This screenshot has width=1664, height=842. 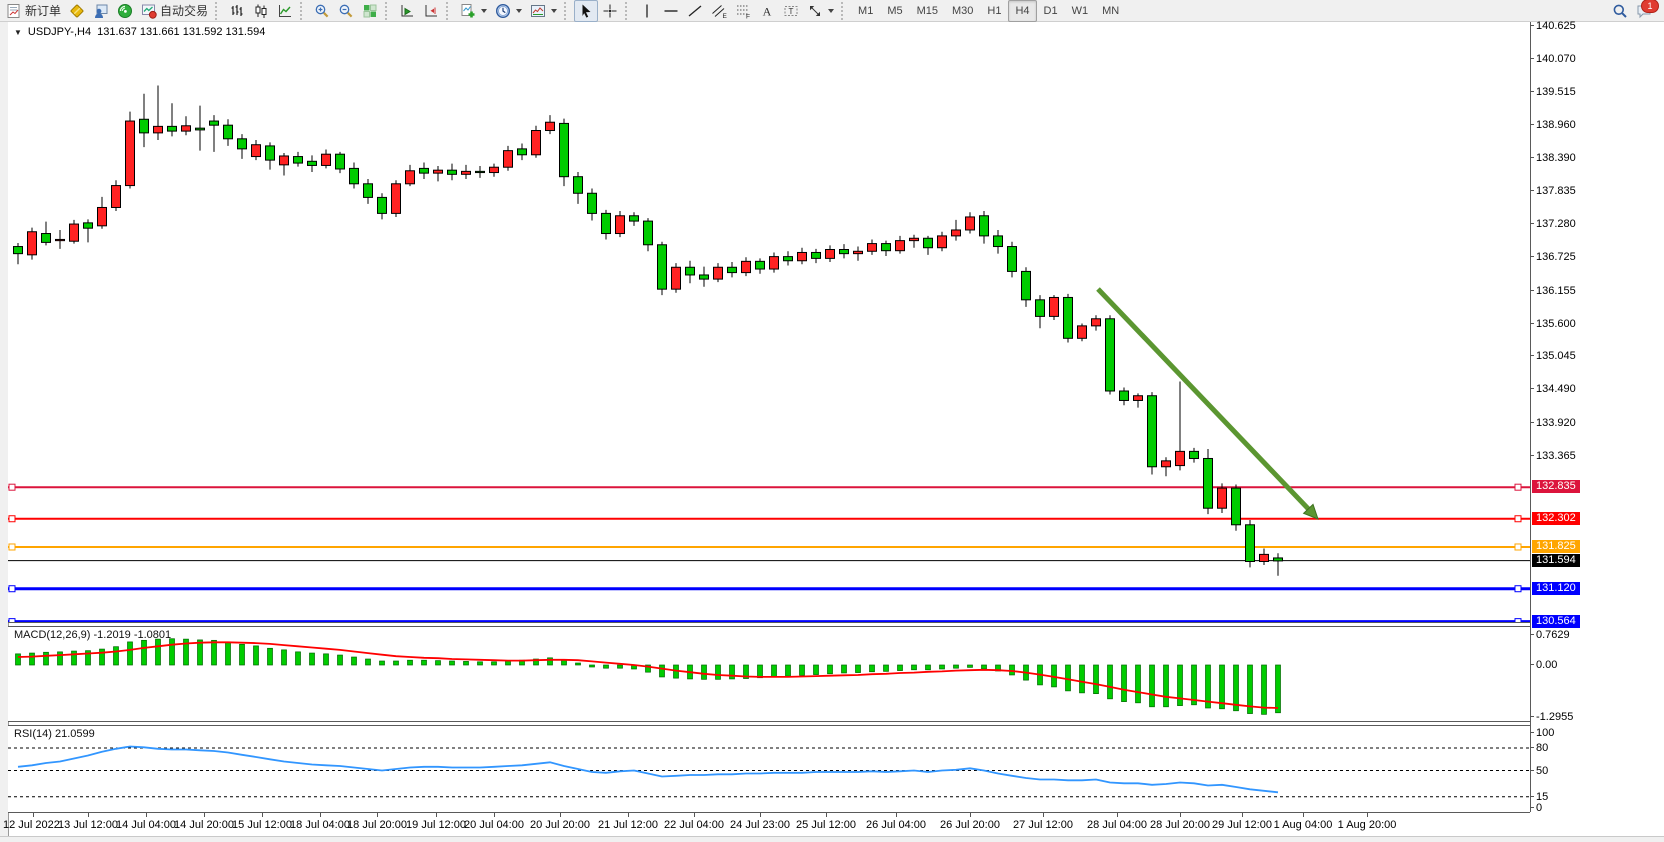 What do you see at coordinates (431, 11) in the screenshot?
I see `chart-shift-button` at bounding box center [431, 11].